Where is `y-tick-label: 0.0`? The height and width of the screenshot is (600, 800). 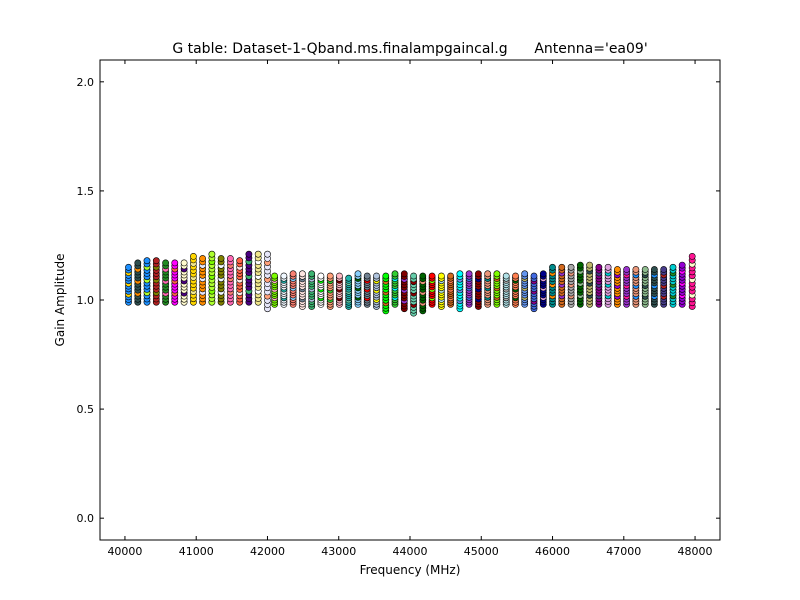 y-tick-label: 0.0 is located at coordinates (86, 518).